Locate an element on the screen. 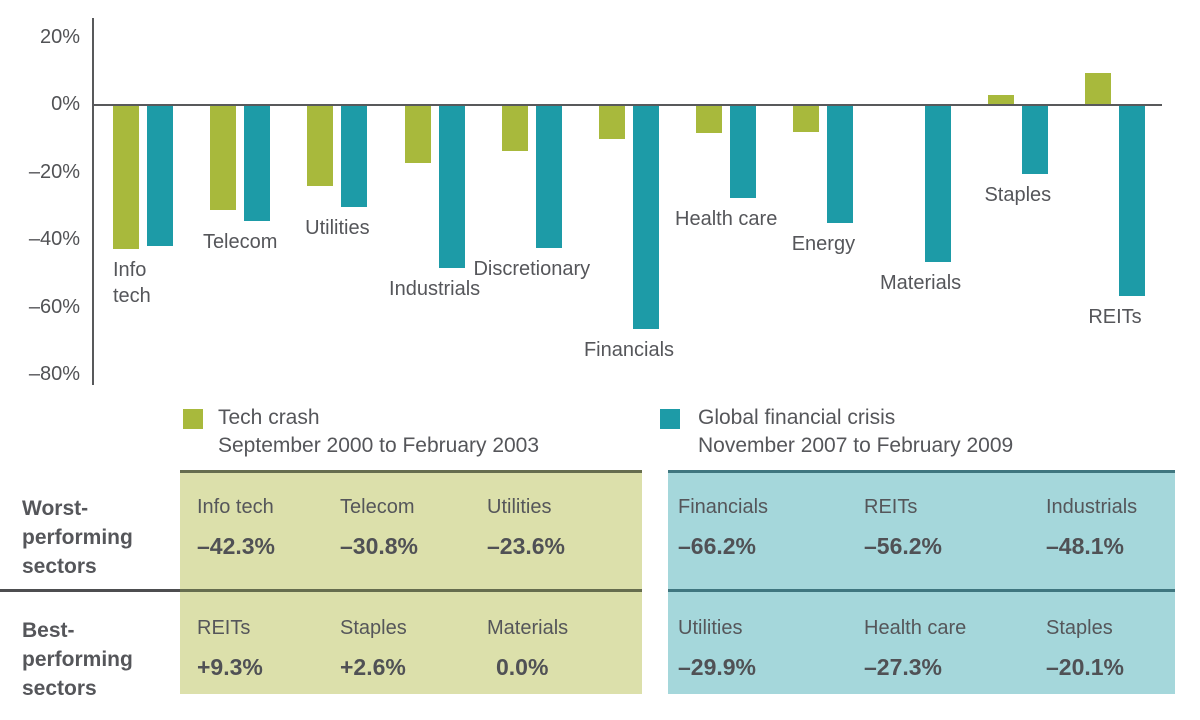 The height and width of the screenshot is (720, 1200). best-performing-row-header: Best-performing sectors is located at coordinates (77, 659).